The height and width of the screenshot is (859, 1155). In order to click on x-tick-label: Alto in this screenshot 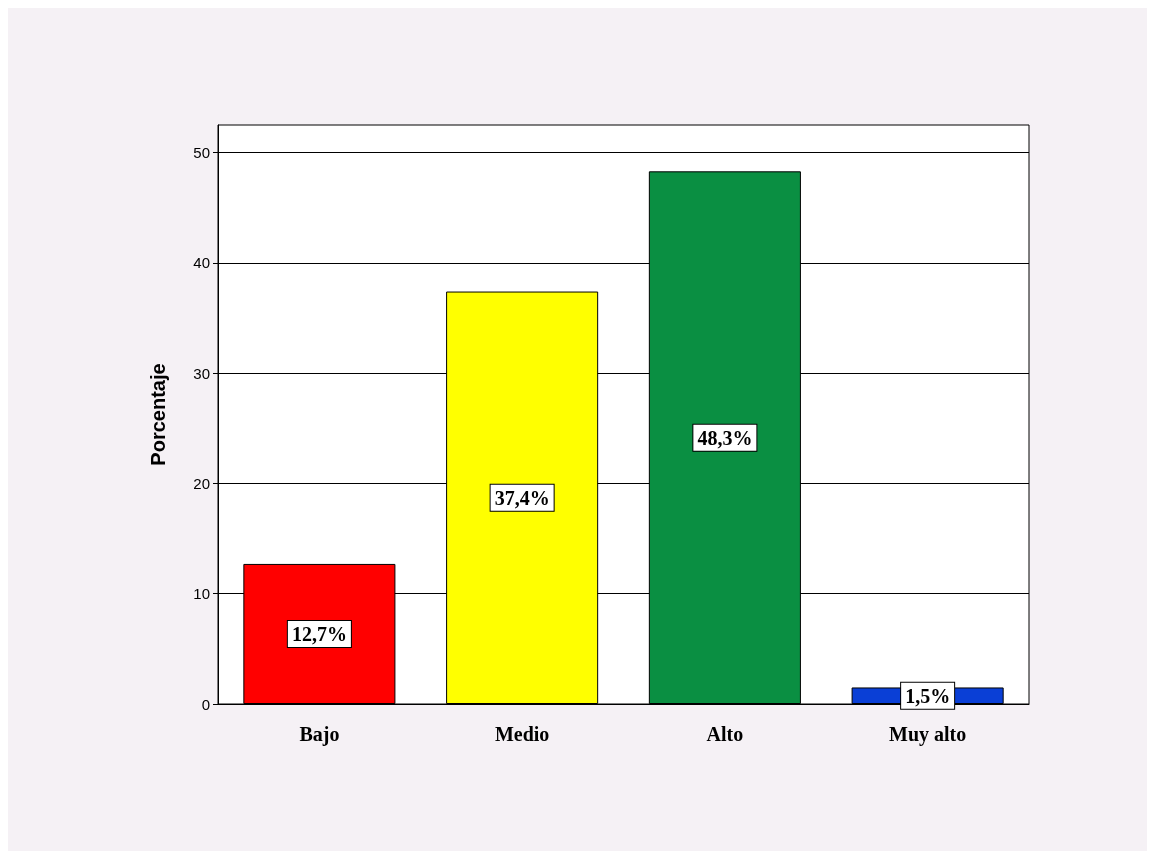, I will do `click(725, 734)`.